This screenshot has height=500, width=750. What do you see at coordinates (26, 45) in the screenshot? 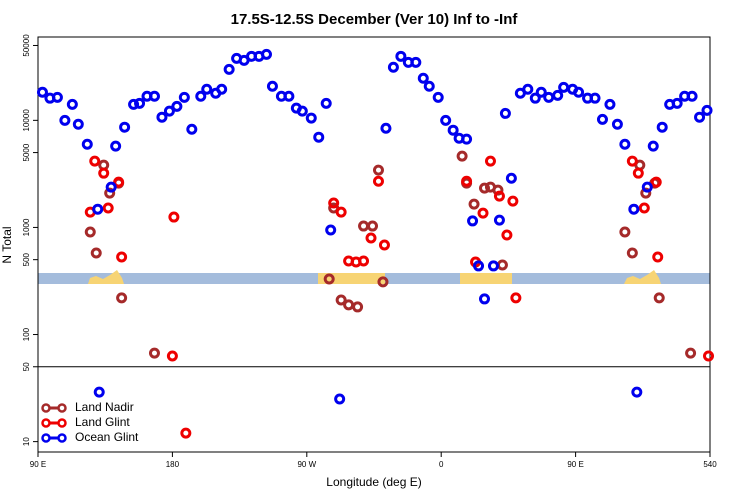
I see `y-tick-label: 50000` at bounding box center [26, 45].